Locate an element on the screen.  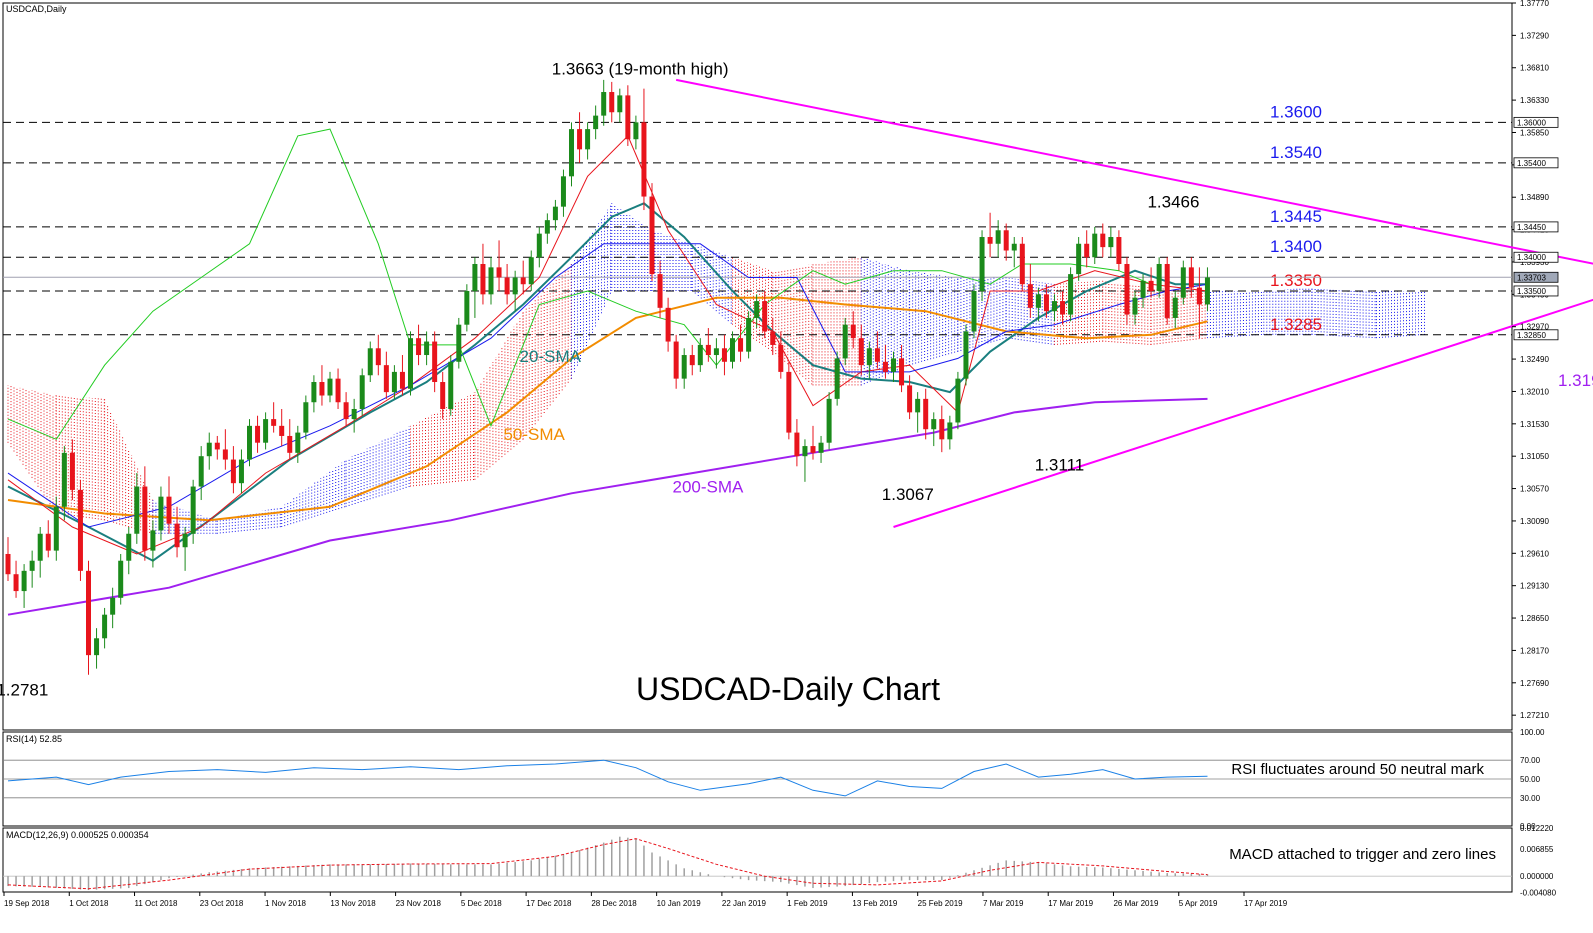
chart-annotation: 200-SMA is located at coordinates (709, 487).